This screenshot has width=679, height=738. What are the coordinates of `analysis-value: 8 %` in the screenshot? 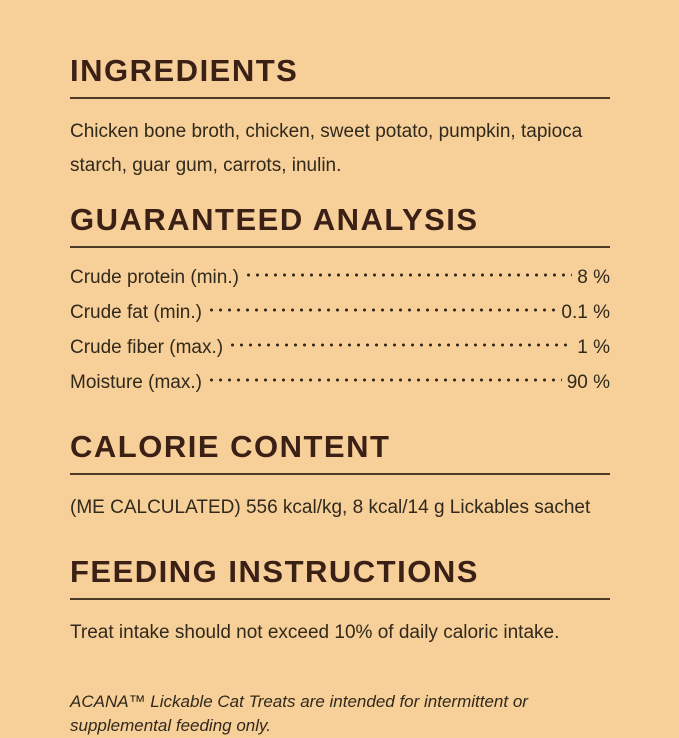 It's located at (593, 278).